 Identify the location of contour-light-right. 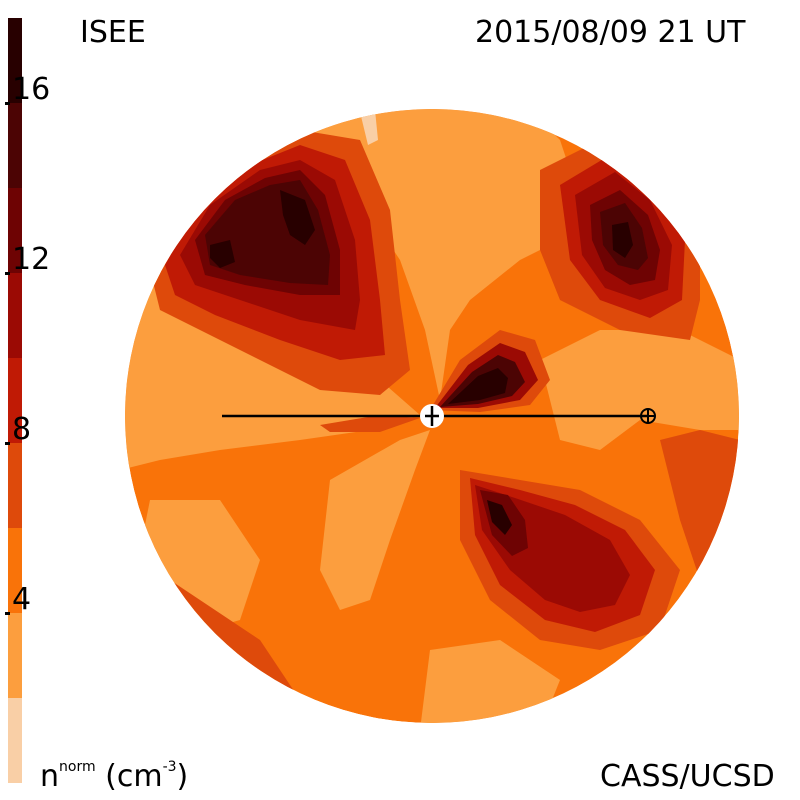
(639, 390).